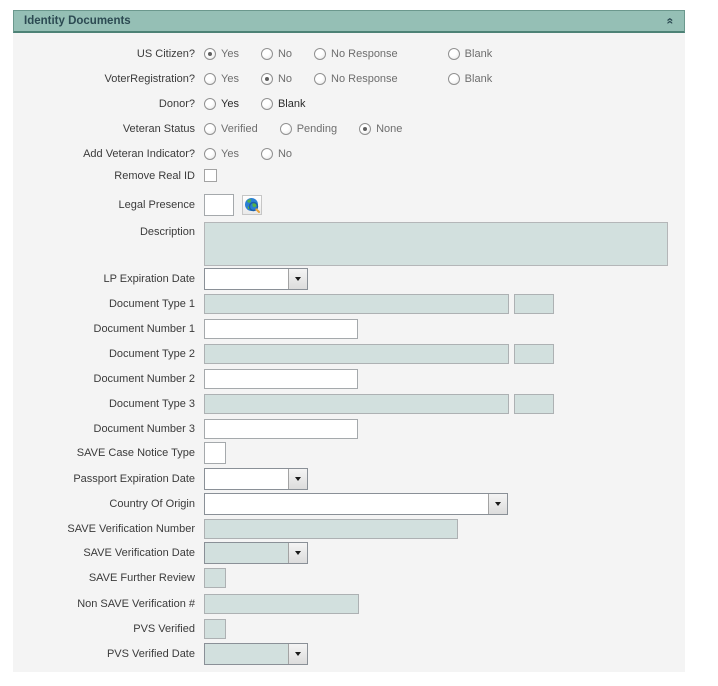  What do you see at coordinates (356, 353) in the screenshot?
I see `document-type-2-input` at bounding box center [356, 353].